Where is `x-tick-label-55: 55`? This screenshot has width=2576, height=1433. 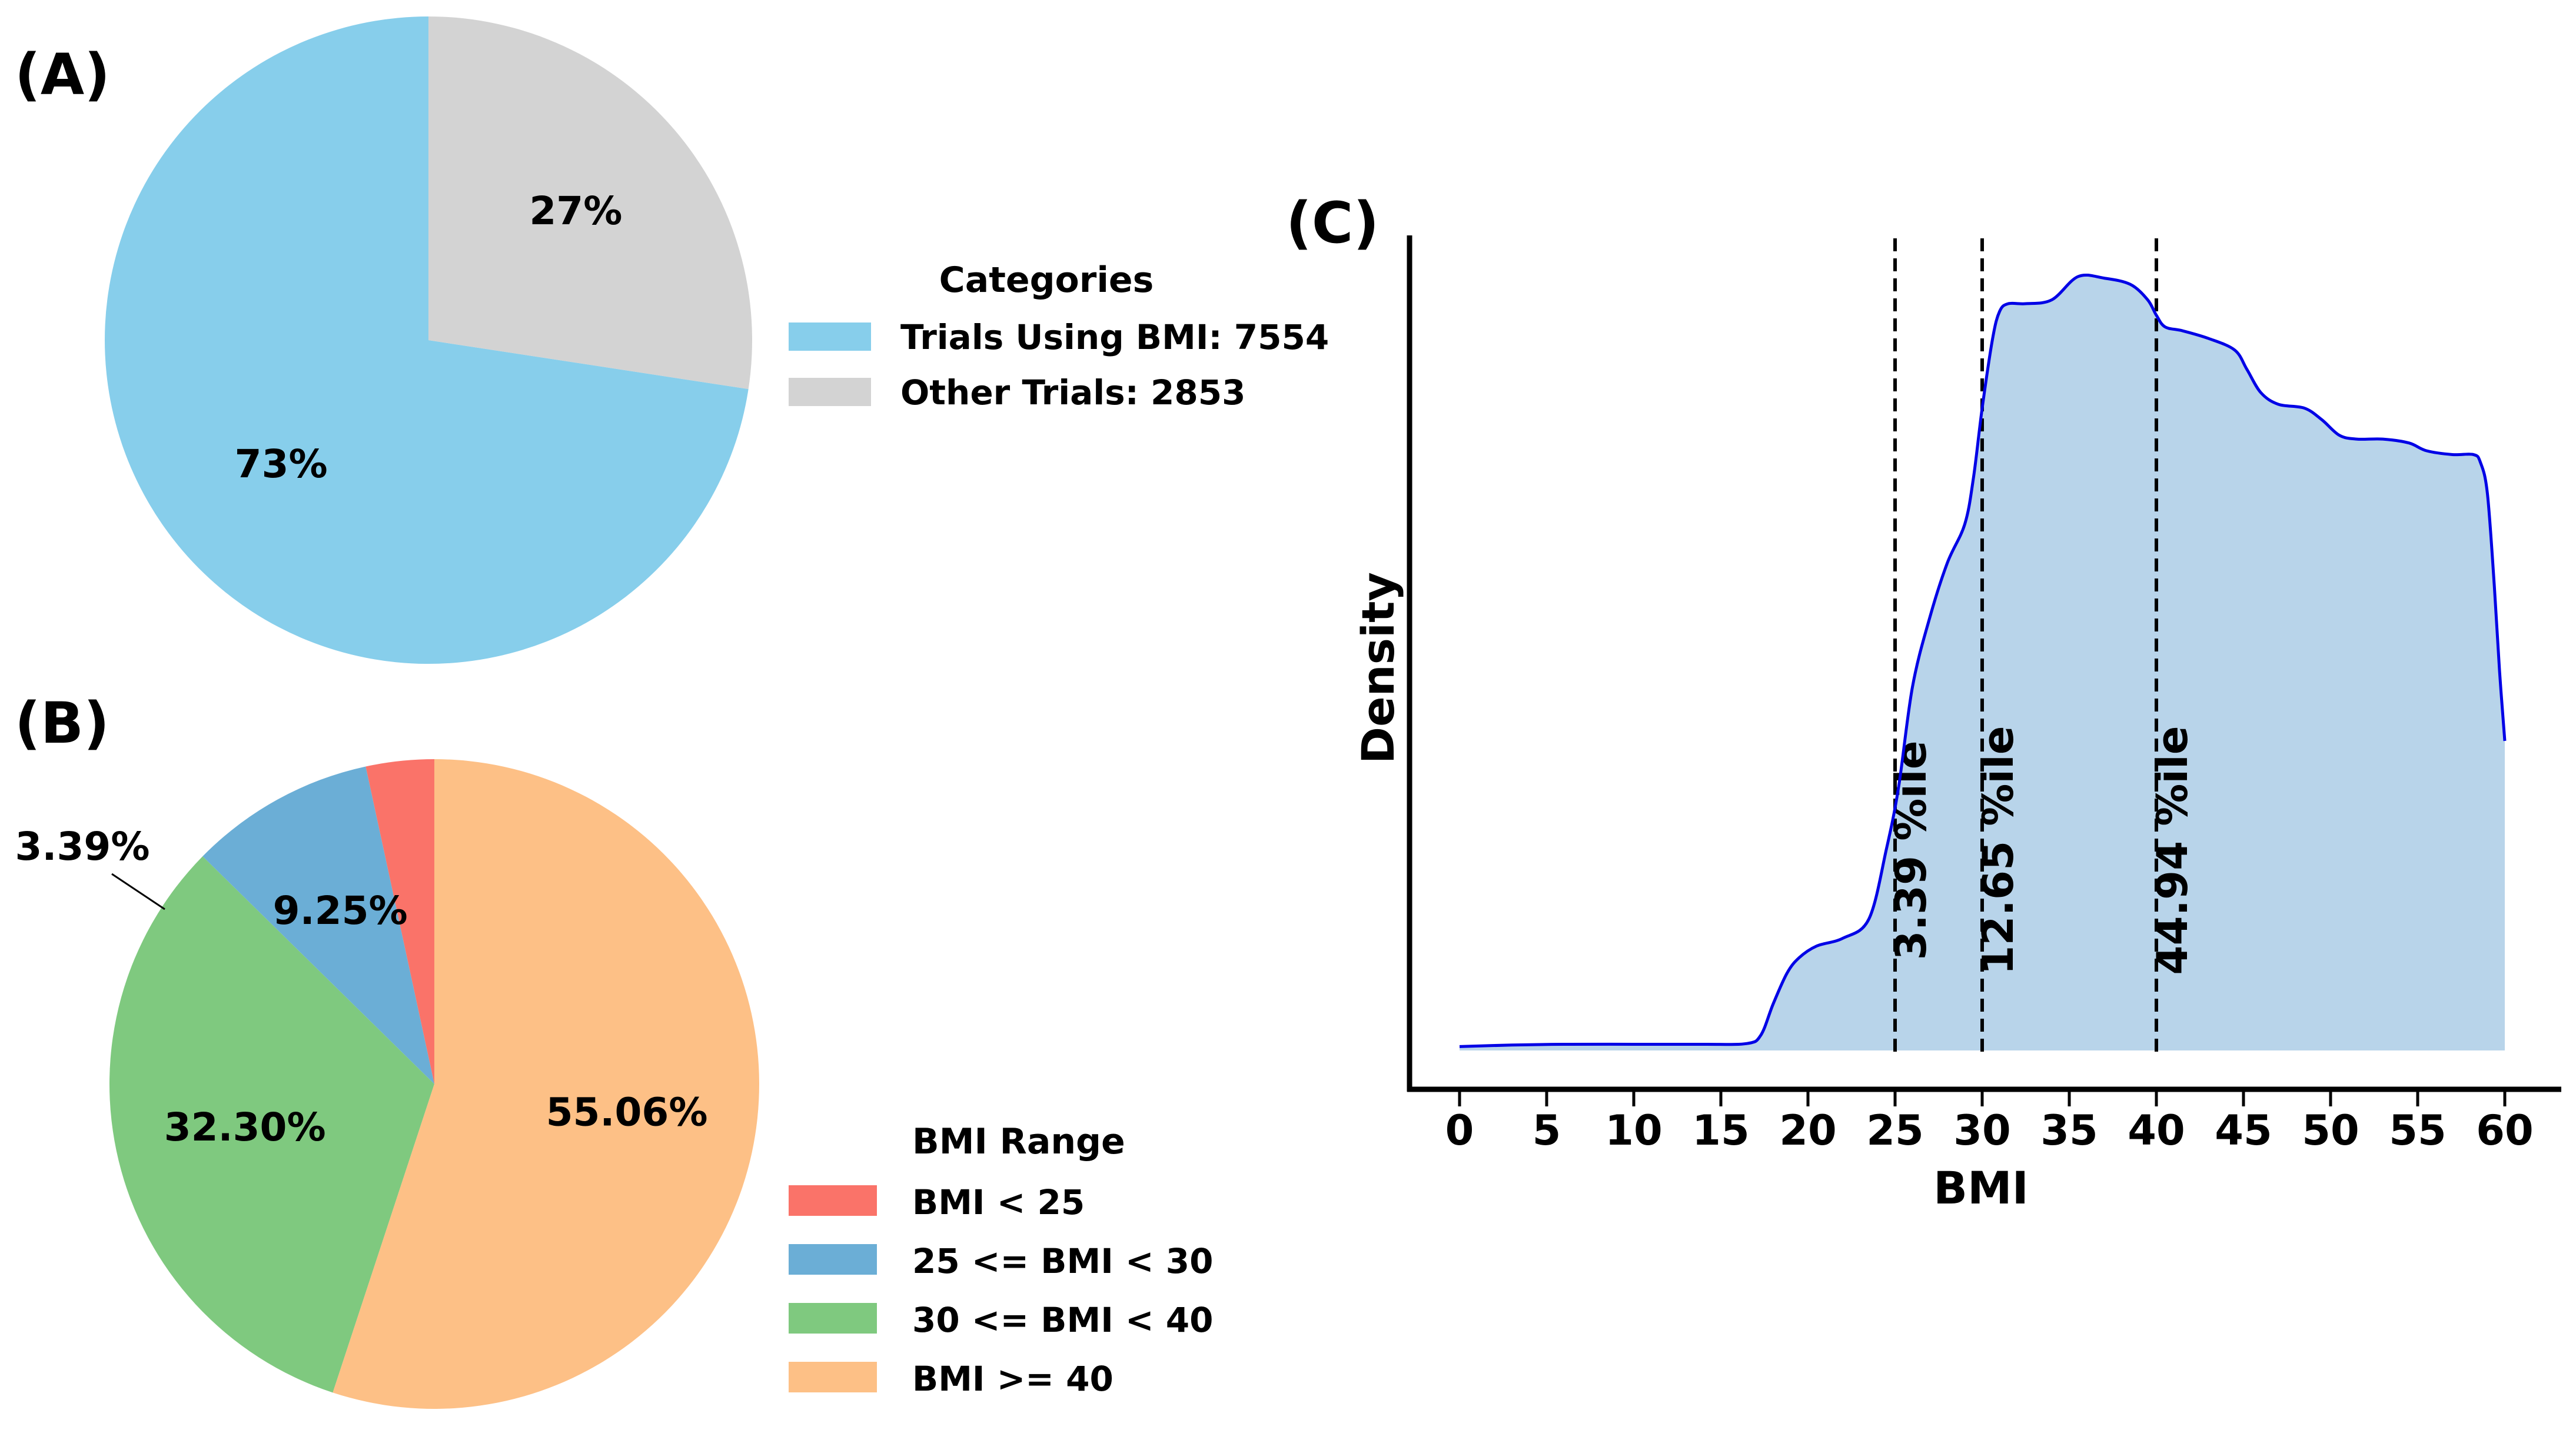 x-tick-label-55: 55 is located at coordinates (2417, 1130).